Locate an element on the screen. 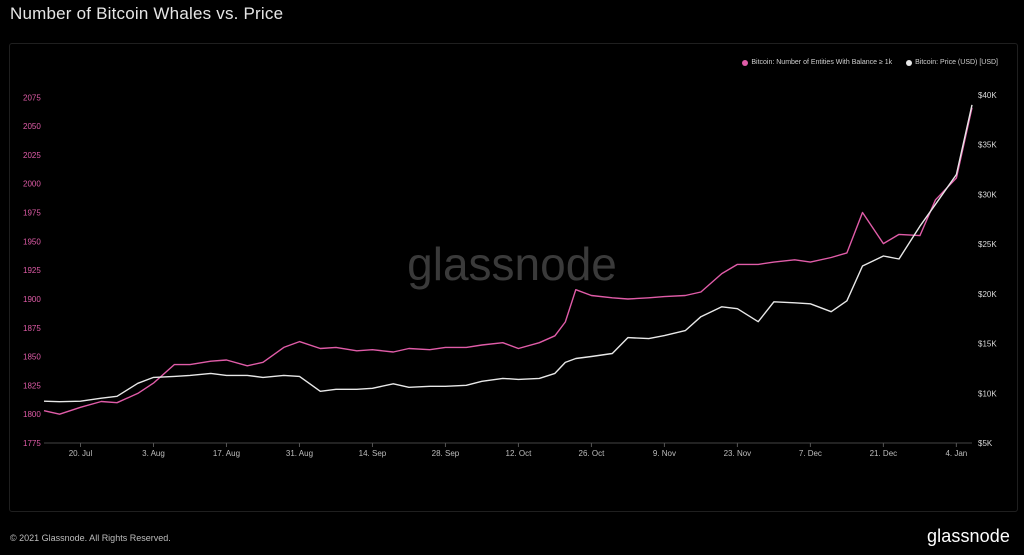 The width and height of the screenshot is (1024, 555). copyright-text: © 2021 Glassnode. All Rights Reserved. is located at coordinates (90, 538).